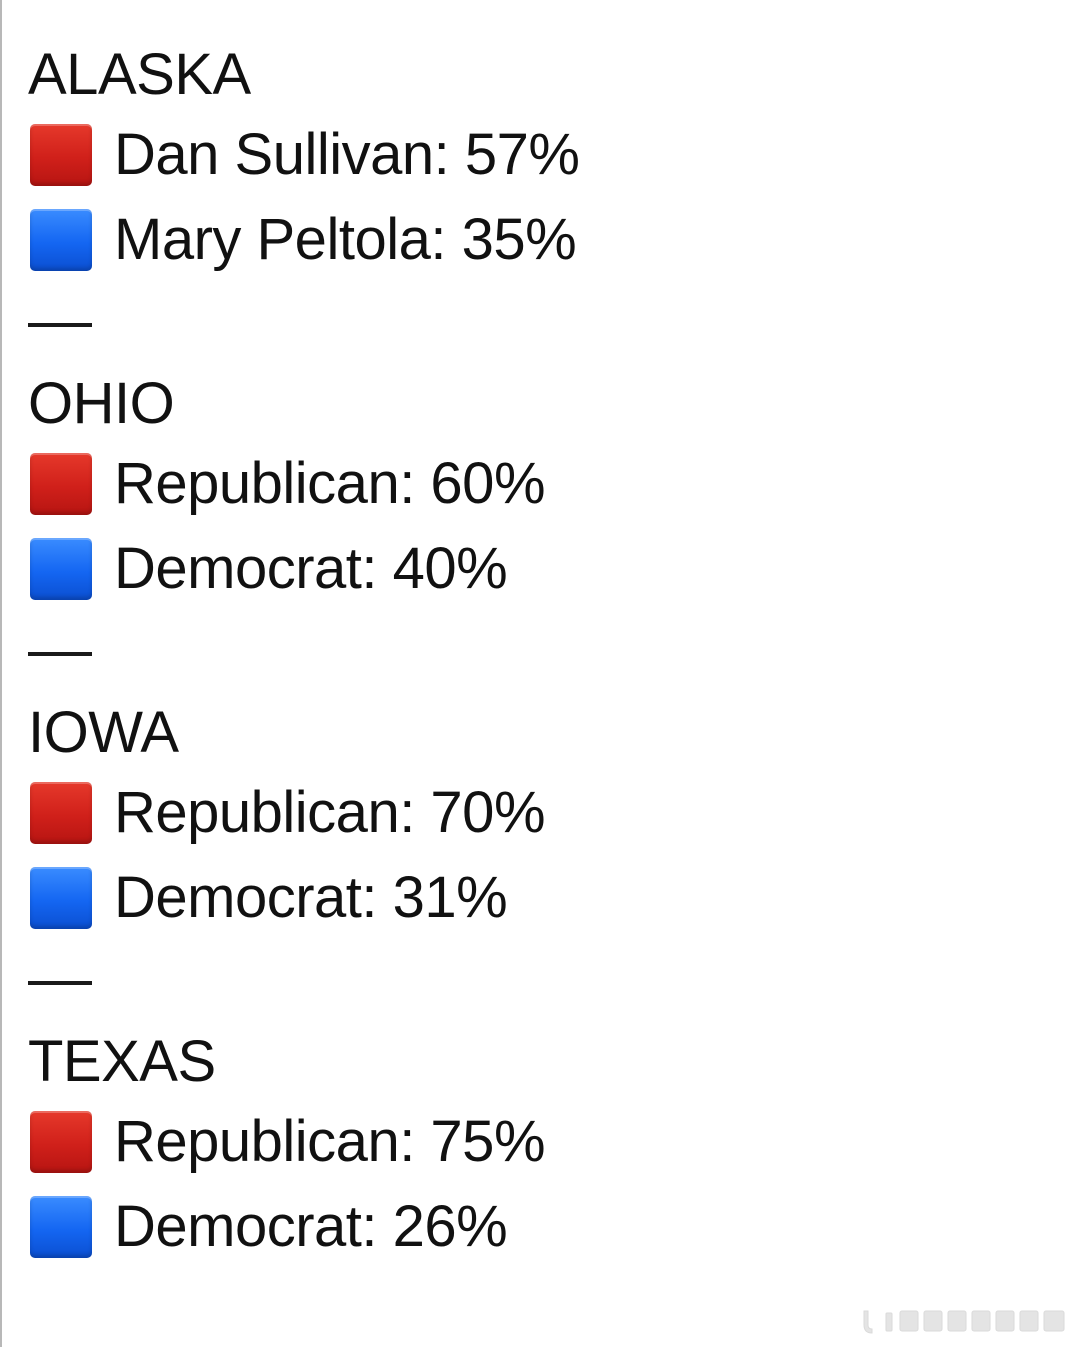 The image size is (1080, 1347). I want to click on result-row: Republican: 70%, so click(478, 812).